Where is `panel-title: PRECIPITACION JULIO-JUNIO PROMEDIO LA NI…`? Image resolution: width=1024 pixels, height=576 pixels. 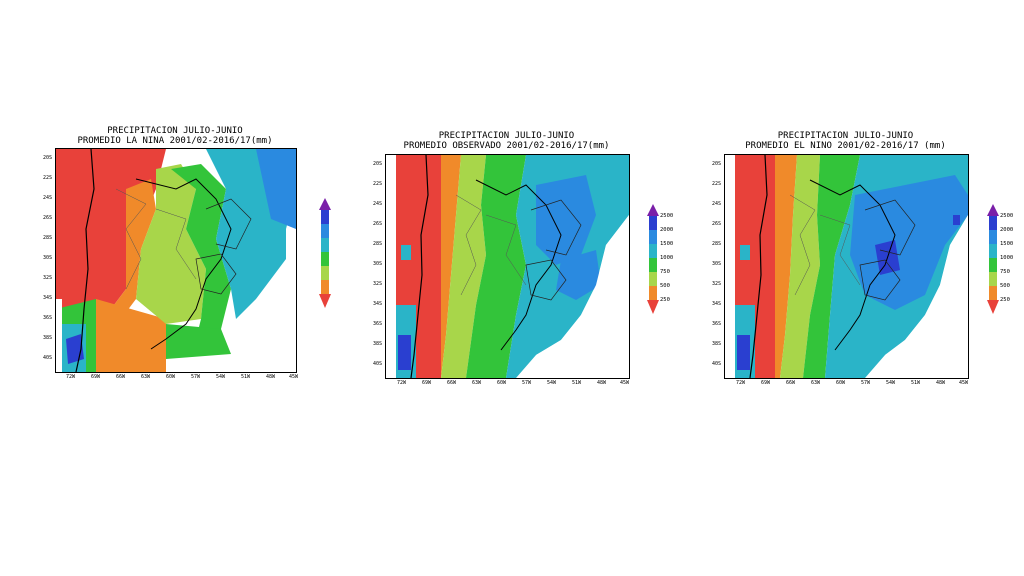 panel-title: PRECIPITACION JULIO-JUNIO PROMEDIO LA NI… is located at coordinates (175, 136).